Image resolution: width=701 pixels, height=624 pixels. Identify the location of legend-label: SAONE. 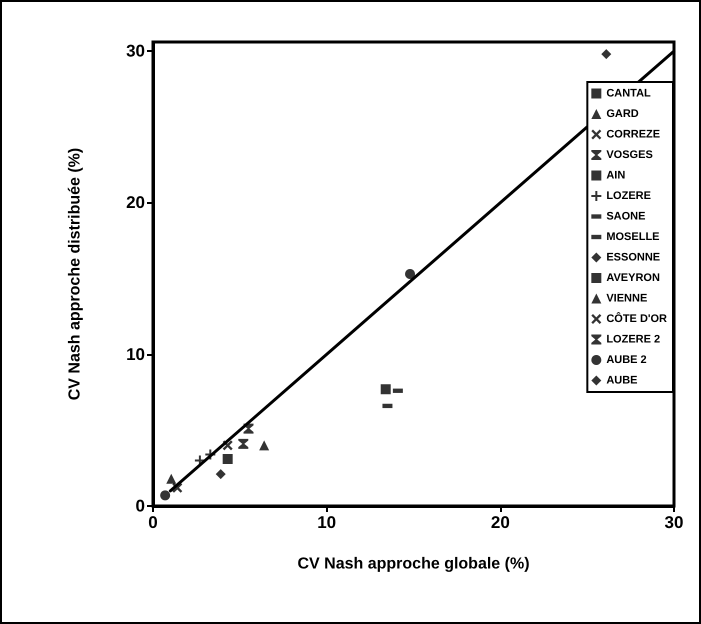
(626, 216).